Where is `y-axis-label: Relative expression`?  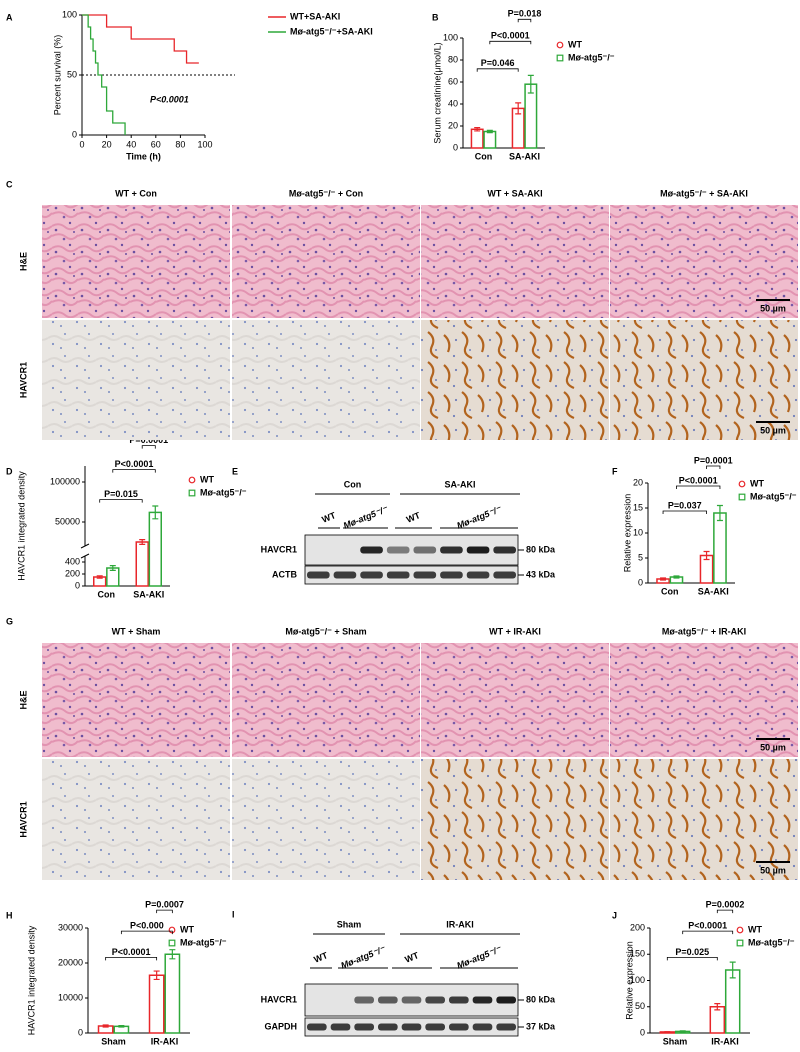 y-axis-label: Relative expression is located at coordinates (627, 533).